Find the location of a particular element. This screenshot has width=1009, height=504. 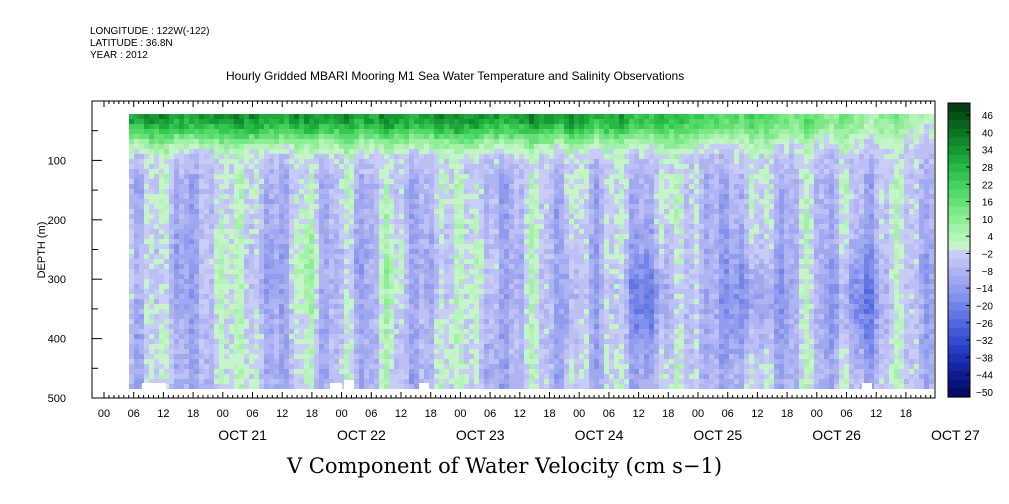

colorbar-label: −8 is located at coordinates (988, 272).